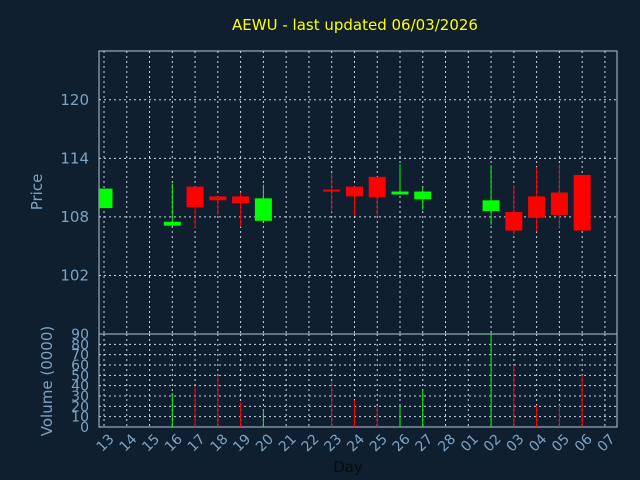 This screenshot has width=640, height=480. What do you see at coordinates (74, 188) in the screenshot?
I see `price-axis-ticks: 102 108 114 120` at bounding box center [74, 188].